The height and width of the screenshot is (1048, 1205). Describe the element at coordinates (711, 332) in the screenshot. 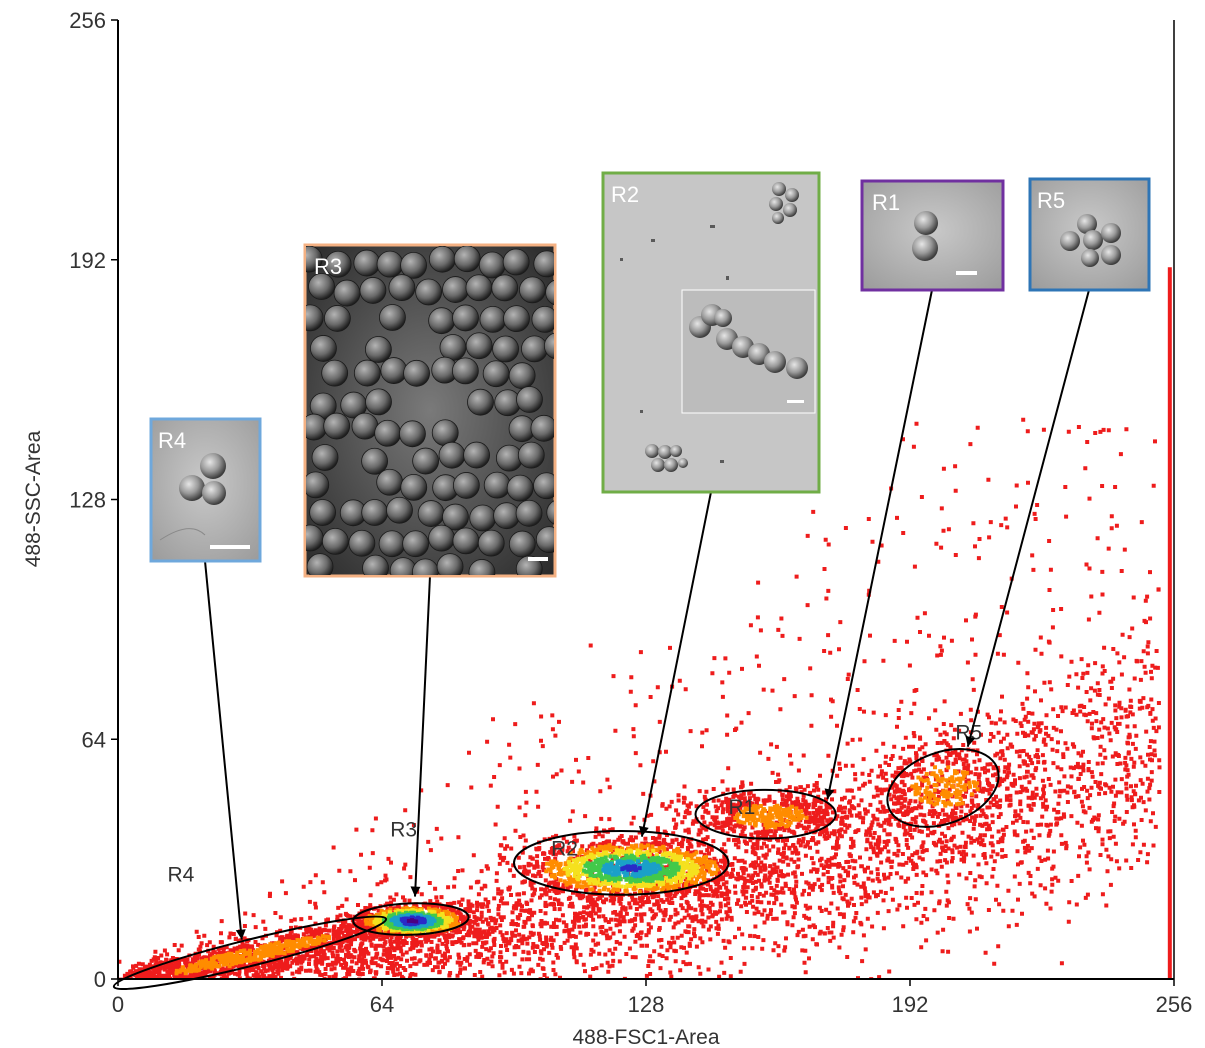

I see `inset-r2: R2` at that location.